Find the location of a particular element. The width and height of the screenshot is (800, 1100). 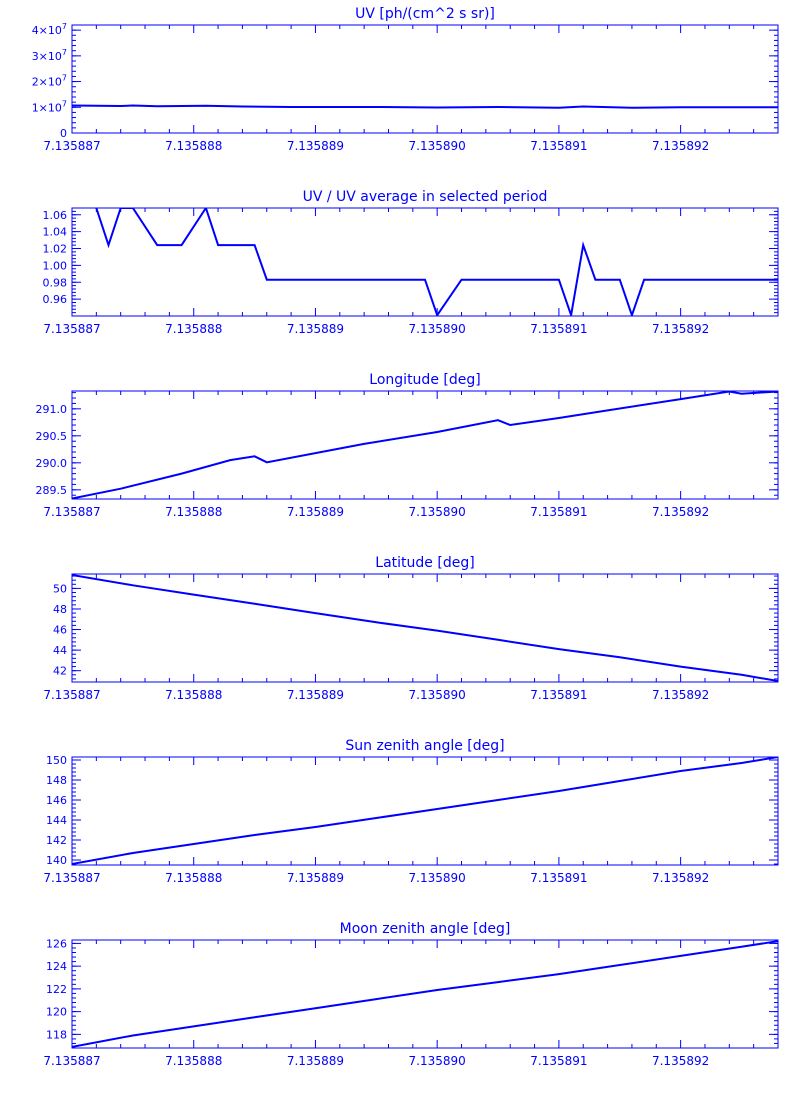

y-tick-label: 1.06 is located at coordinates (55, 215).